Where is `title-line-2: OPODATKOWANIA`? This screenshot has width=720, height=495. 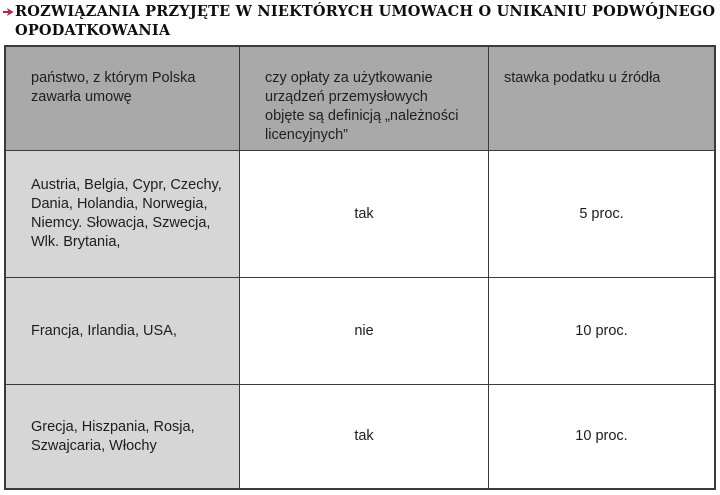
title-line-2: OPODATKOWANIA is located at coordinates (93, 30).